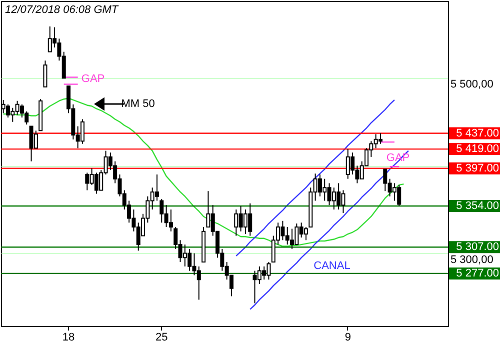  I want to click on ref-line-label: 5 307.00, so click(477, 247).